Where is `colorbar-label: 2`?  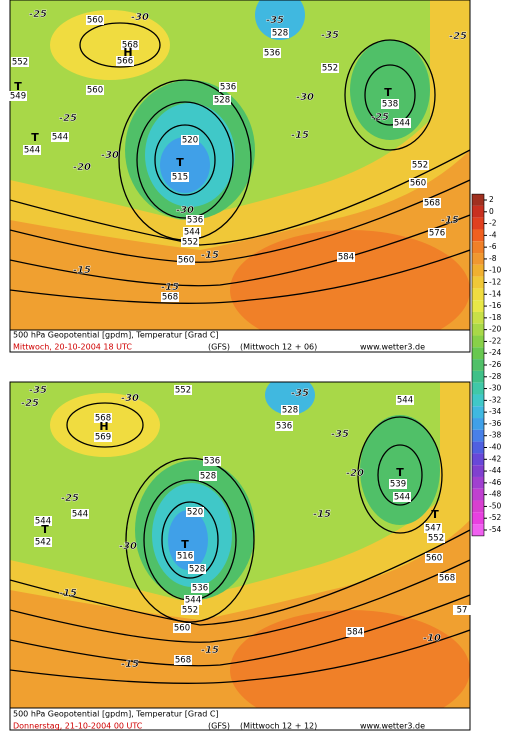
colorbar-label: 2 is located at coordinates (491, 199).